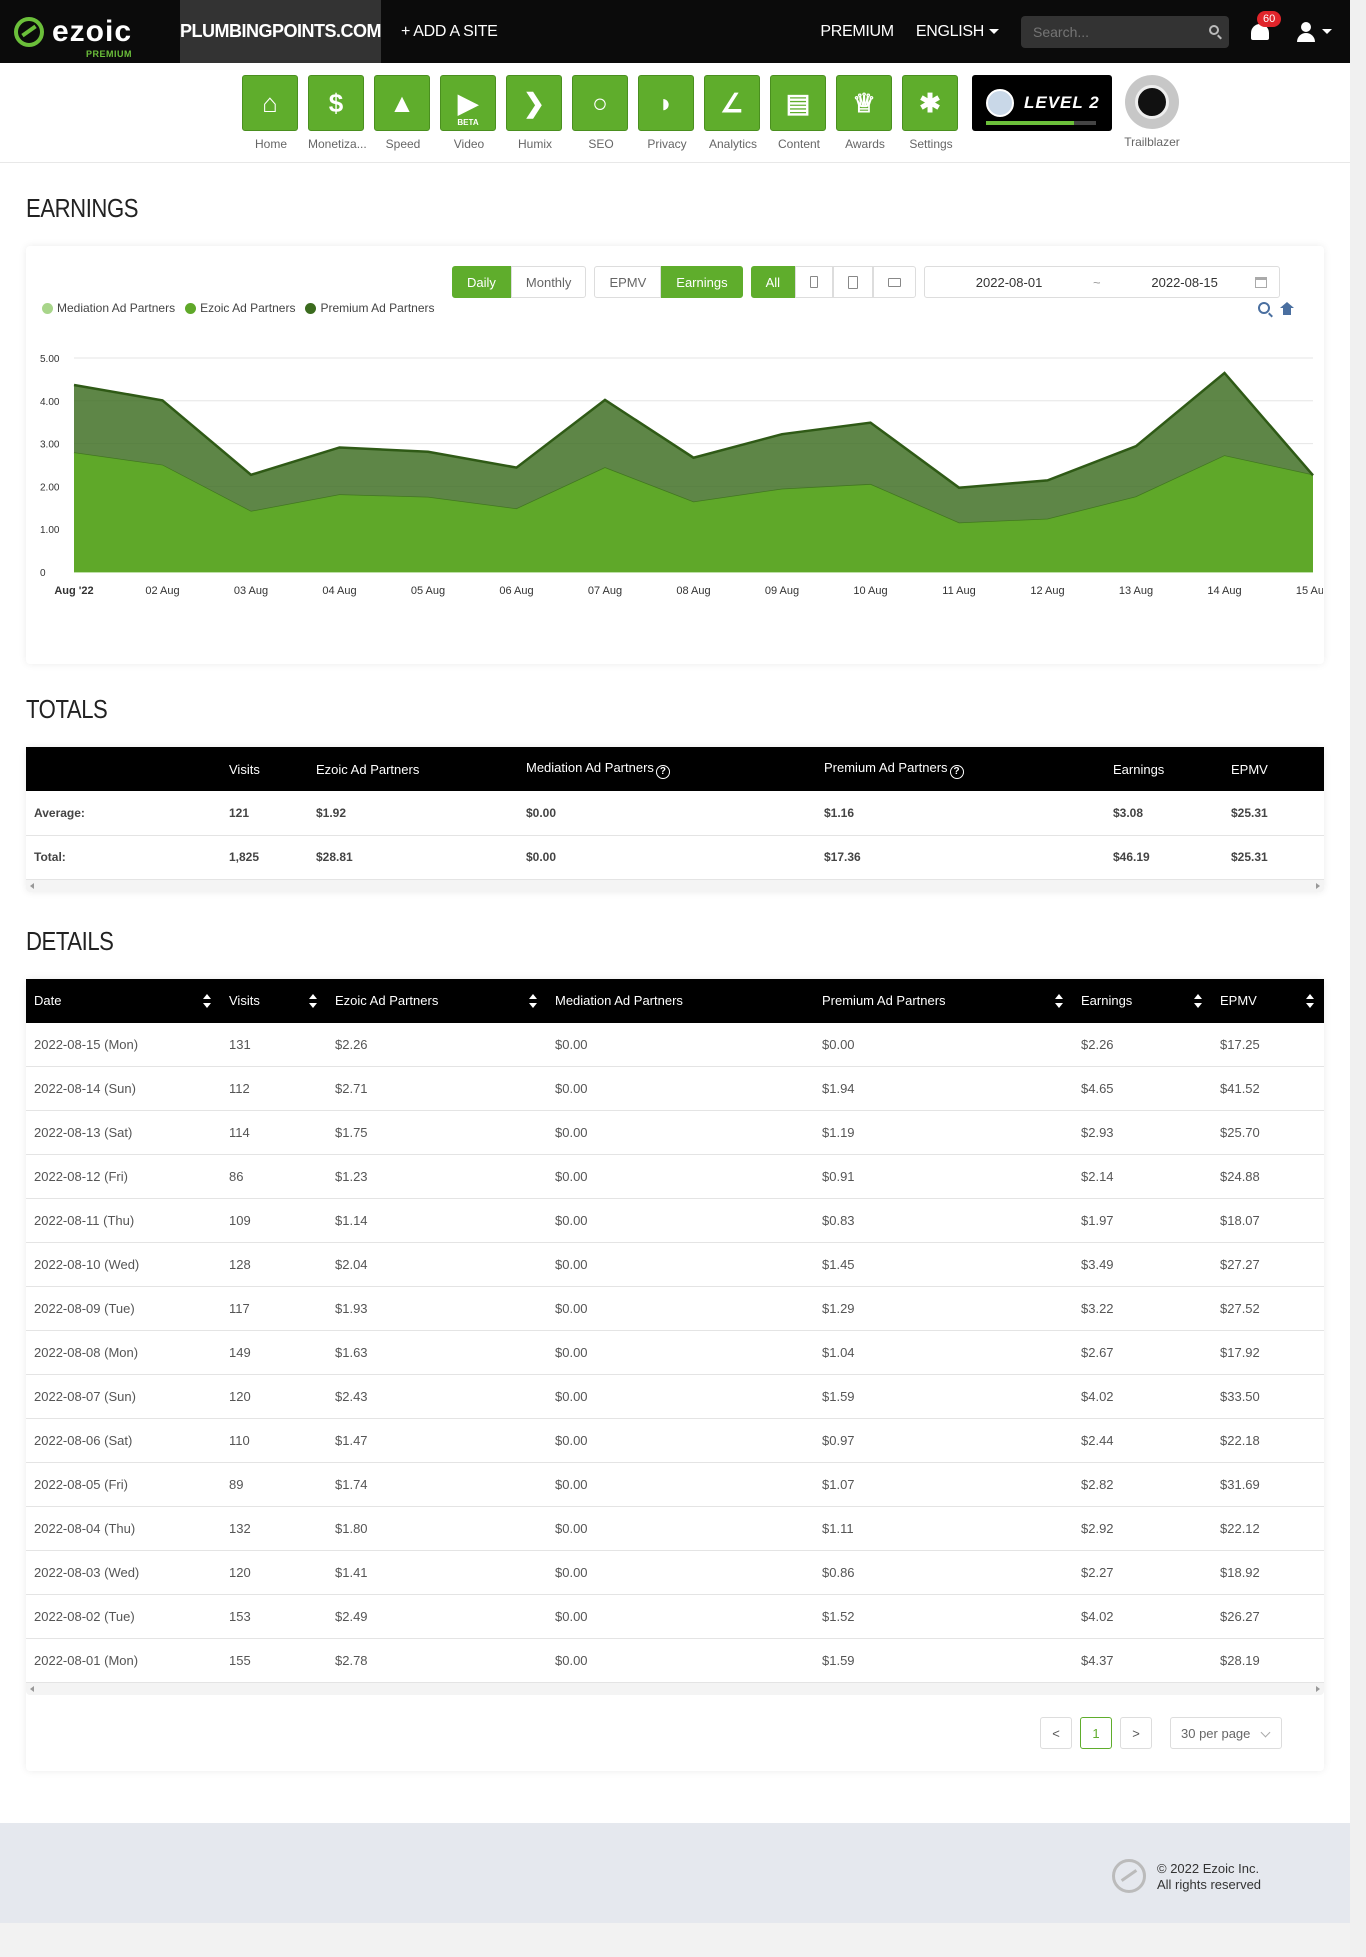 The image size is (1366, 1957). Describe the element at coordinates (449, 31) in the screenshot. I see `add-site-link: + ADD A SITE` at that location.